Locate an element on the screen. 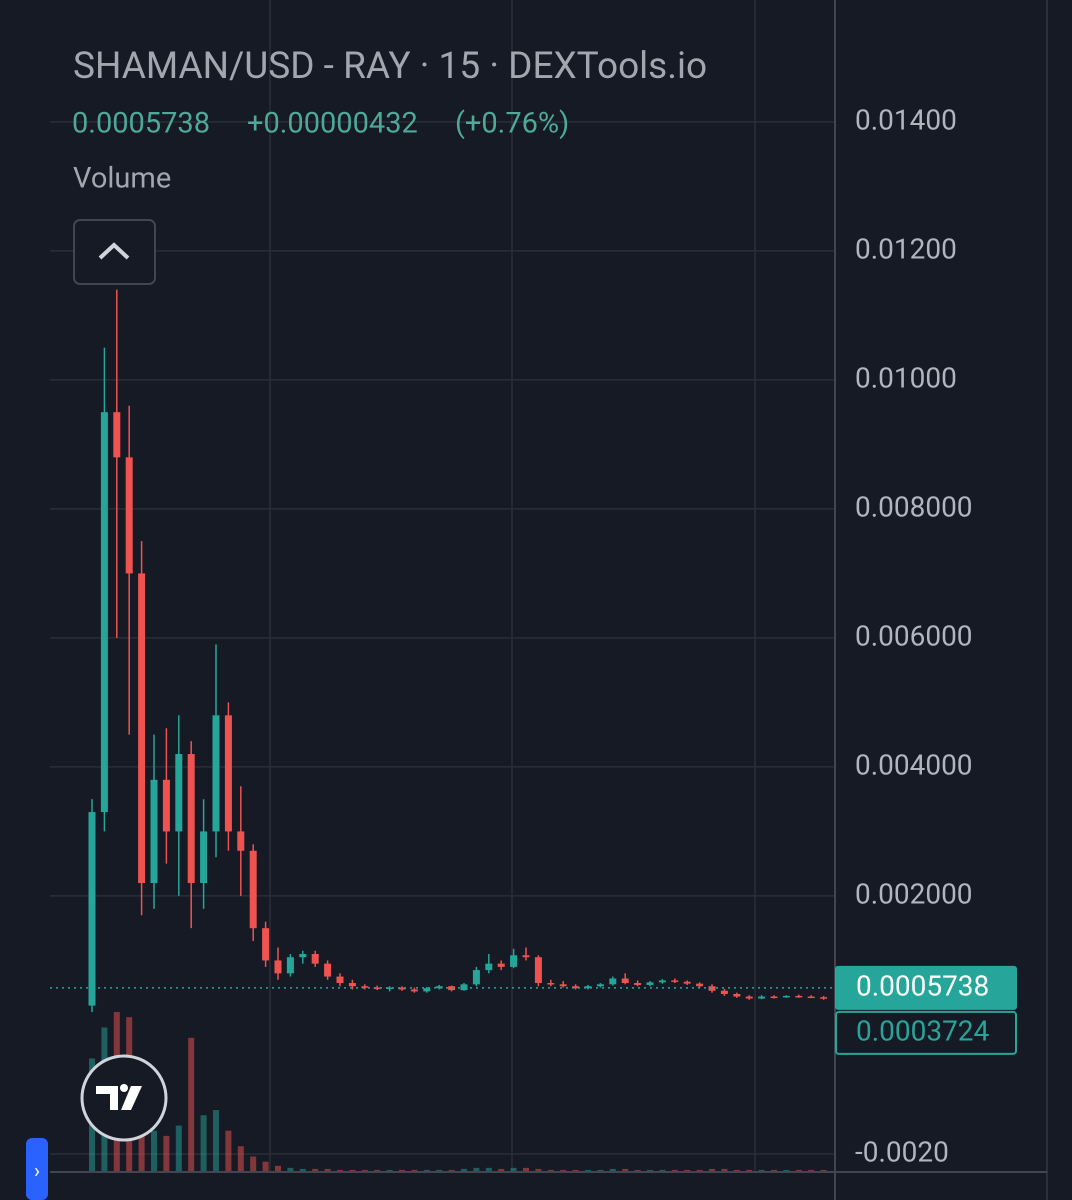 This screenshot has height=1200, width=1072. second-price-label: 0.0003724 is located at coordinates (923, 1030).